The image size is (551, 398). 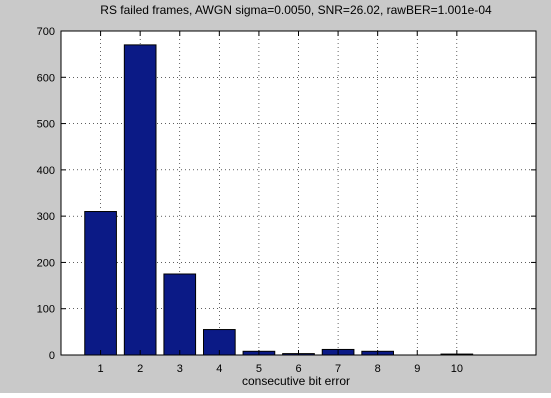 What do you see at coordinates (46, 217) in the screenshot?
I see `y-tick-label: 300` at bounding box center [46, 217].